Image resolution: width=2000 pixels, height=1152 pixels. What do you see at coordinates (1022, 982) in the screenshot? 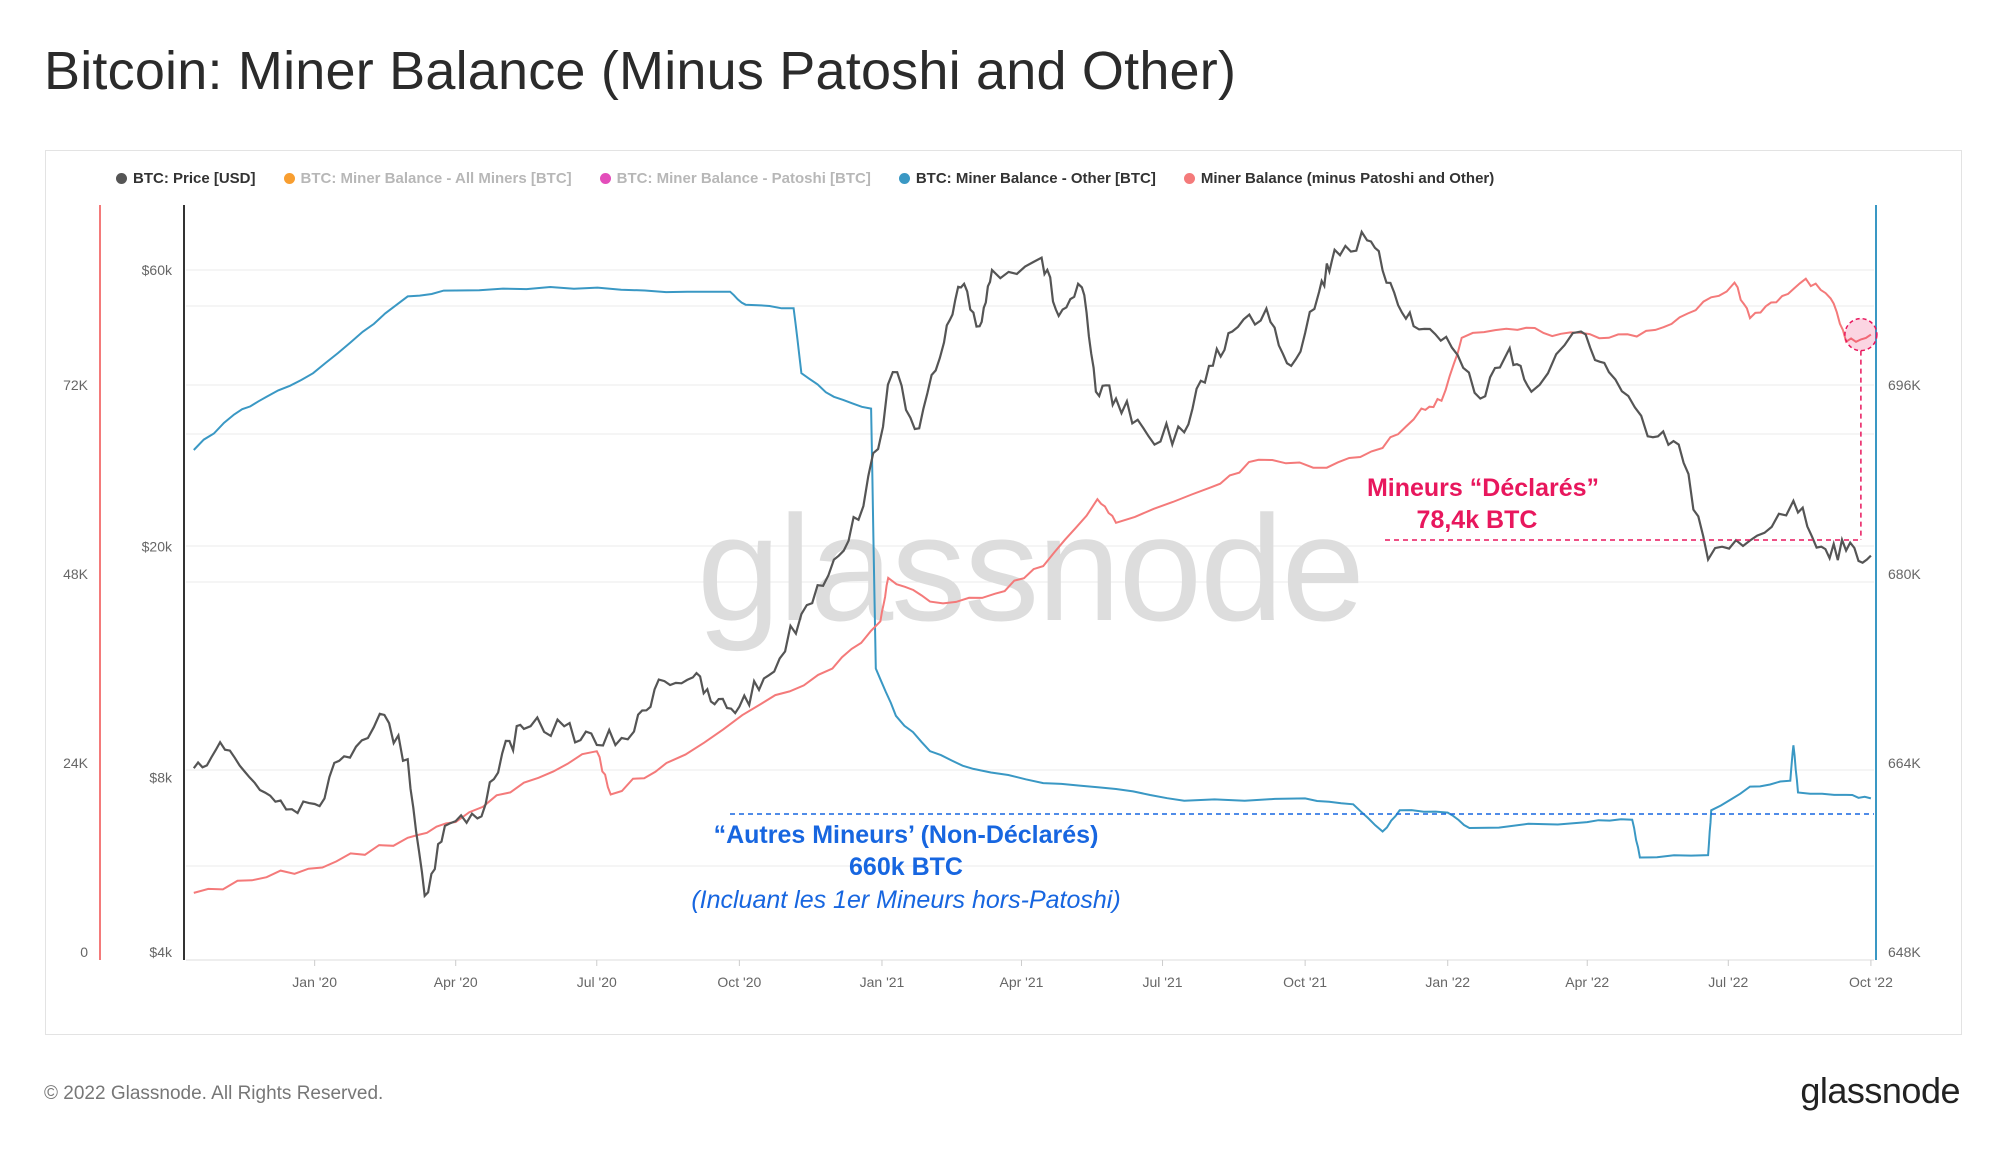
I see `x-tick-label: Apr '21` at bounding box center [1022, 982].